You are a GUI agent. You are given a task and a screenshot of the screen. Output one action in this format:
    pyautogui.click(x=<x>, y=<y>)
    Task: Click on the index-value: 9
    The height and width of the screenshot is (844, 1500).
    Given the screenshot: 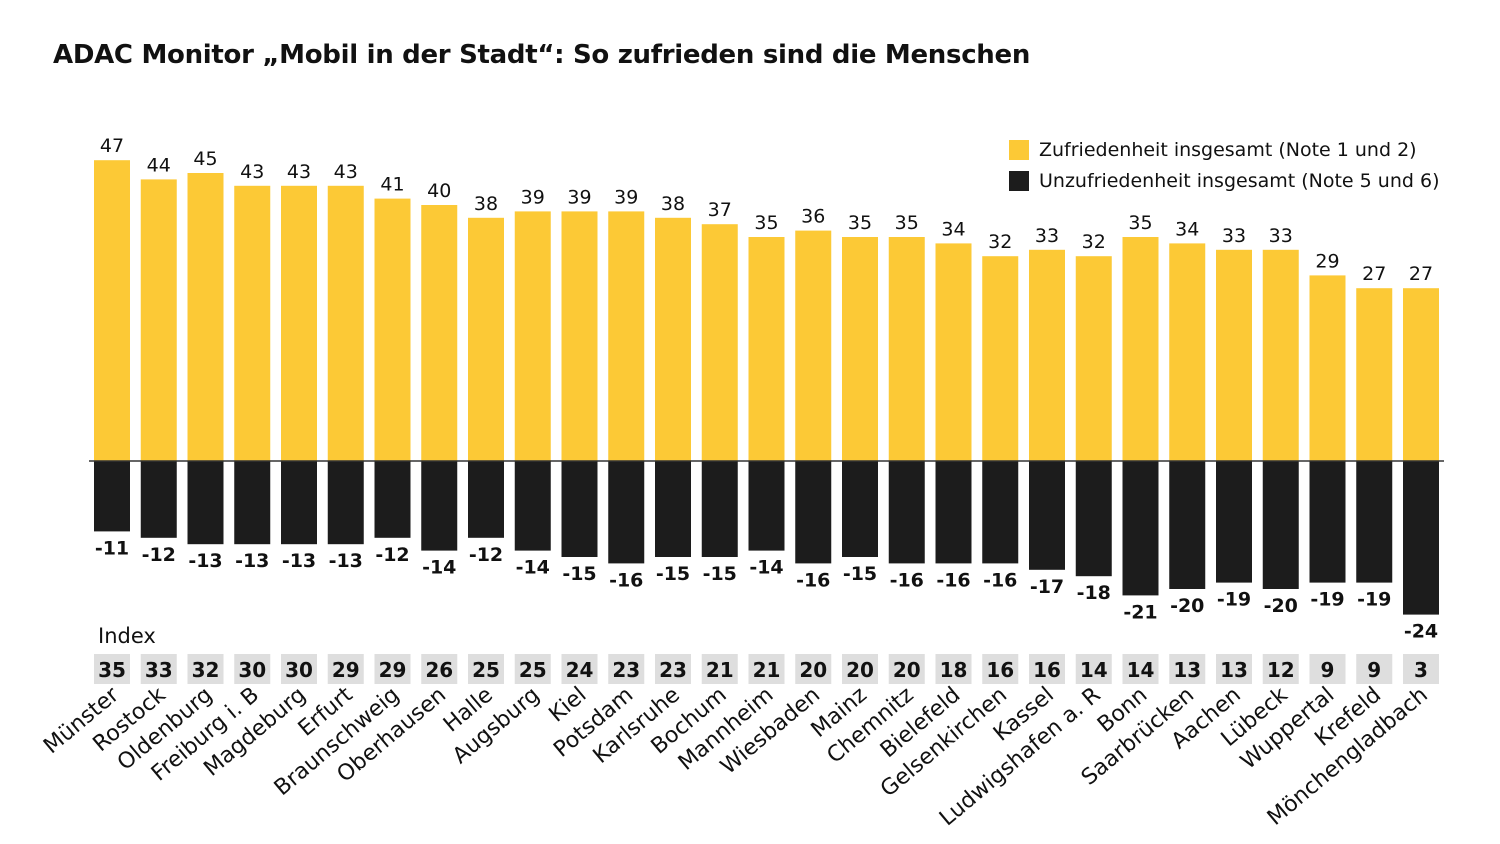 What is the action you would take?
    pyautogui.click(x=1328, y=670)
    